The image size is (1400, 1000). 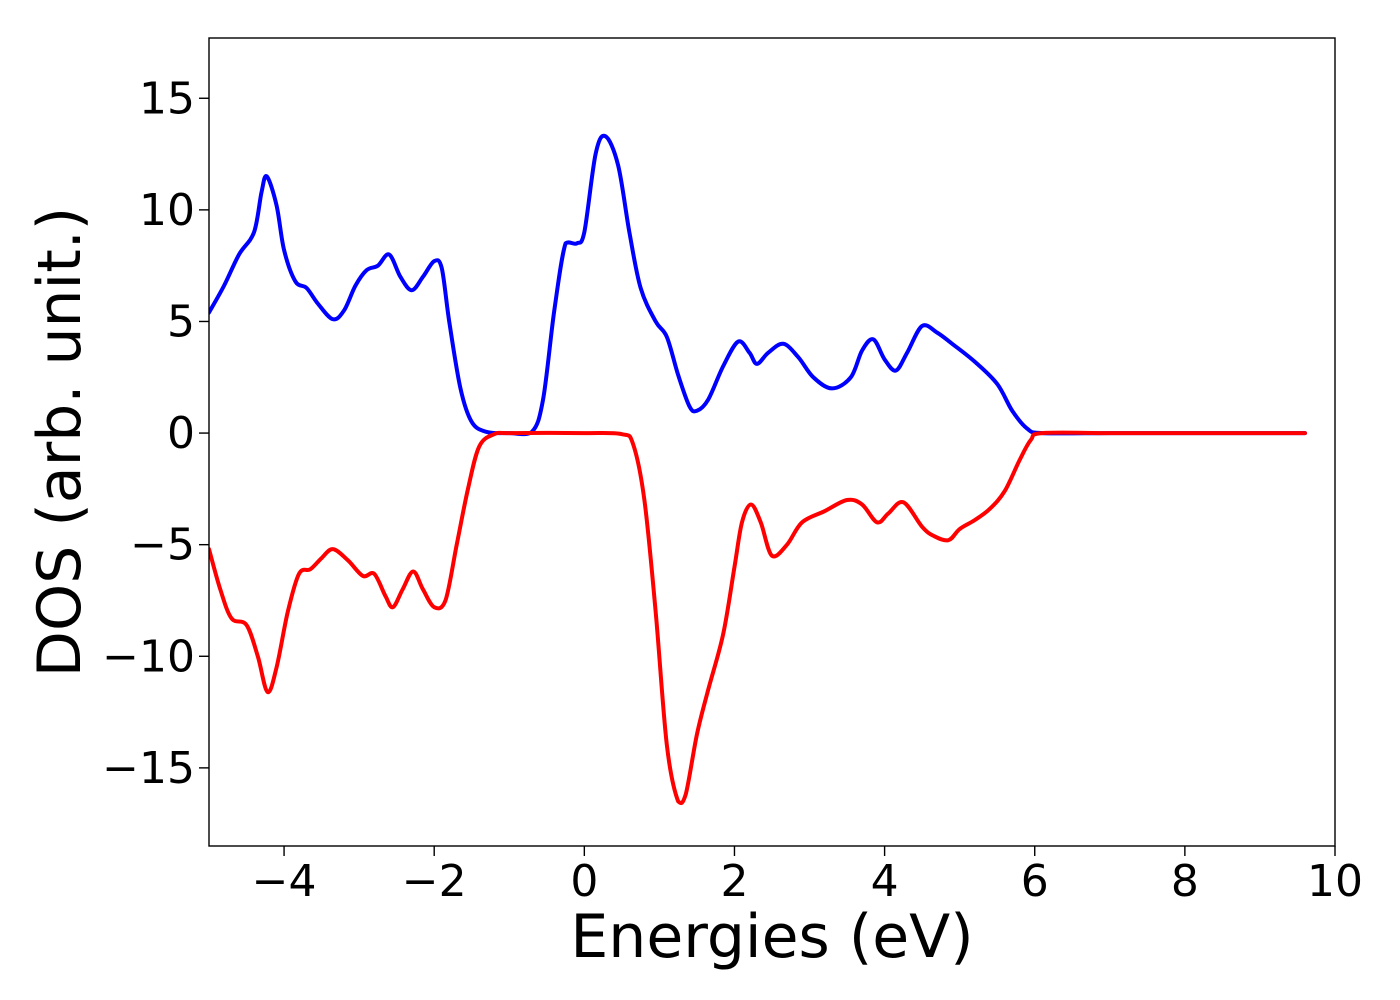 I want to click on x-tick-label: −4, so click(x=284, y=881).